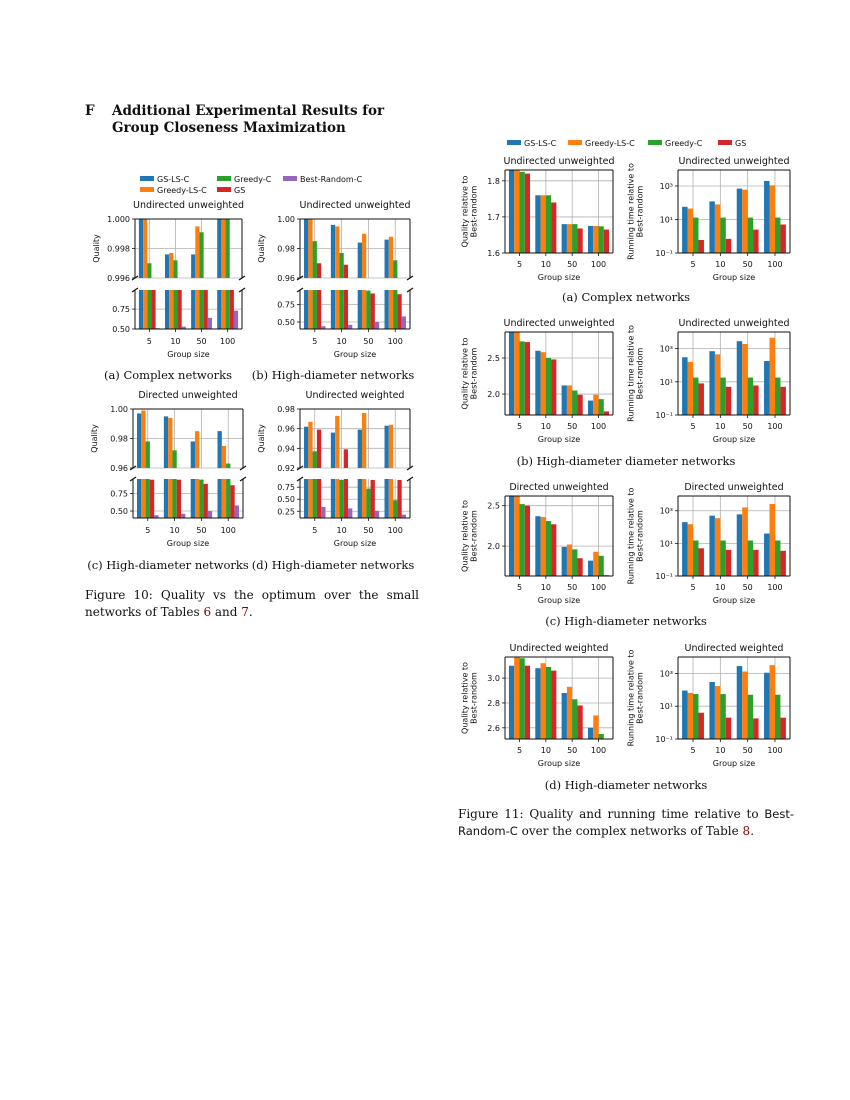 Image resolution: width=850 pixels, height=1100 pixels. What do you see at coordinates (684, 143) in the screenshot?
I see `legend-label: Greedy-C` at bounding box center [684, 143].